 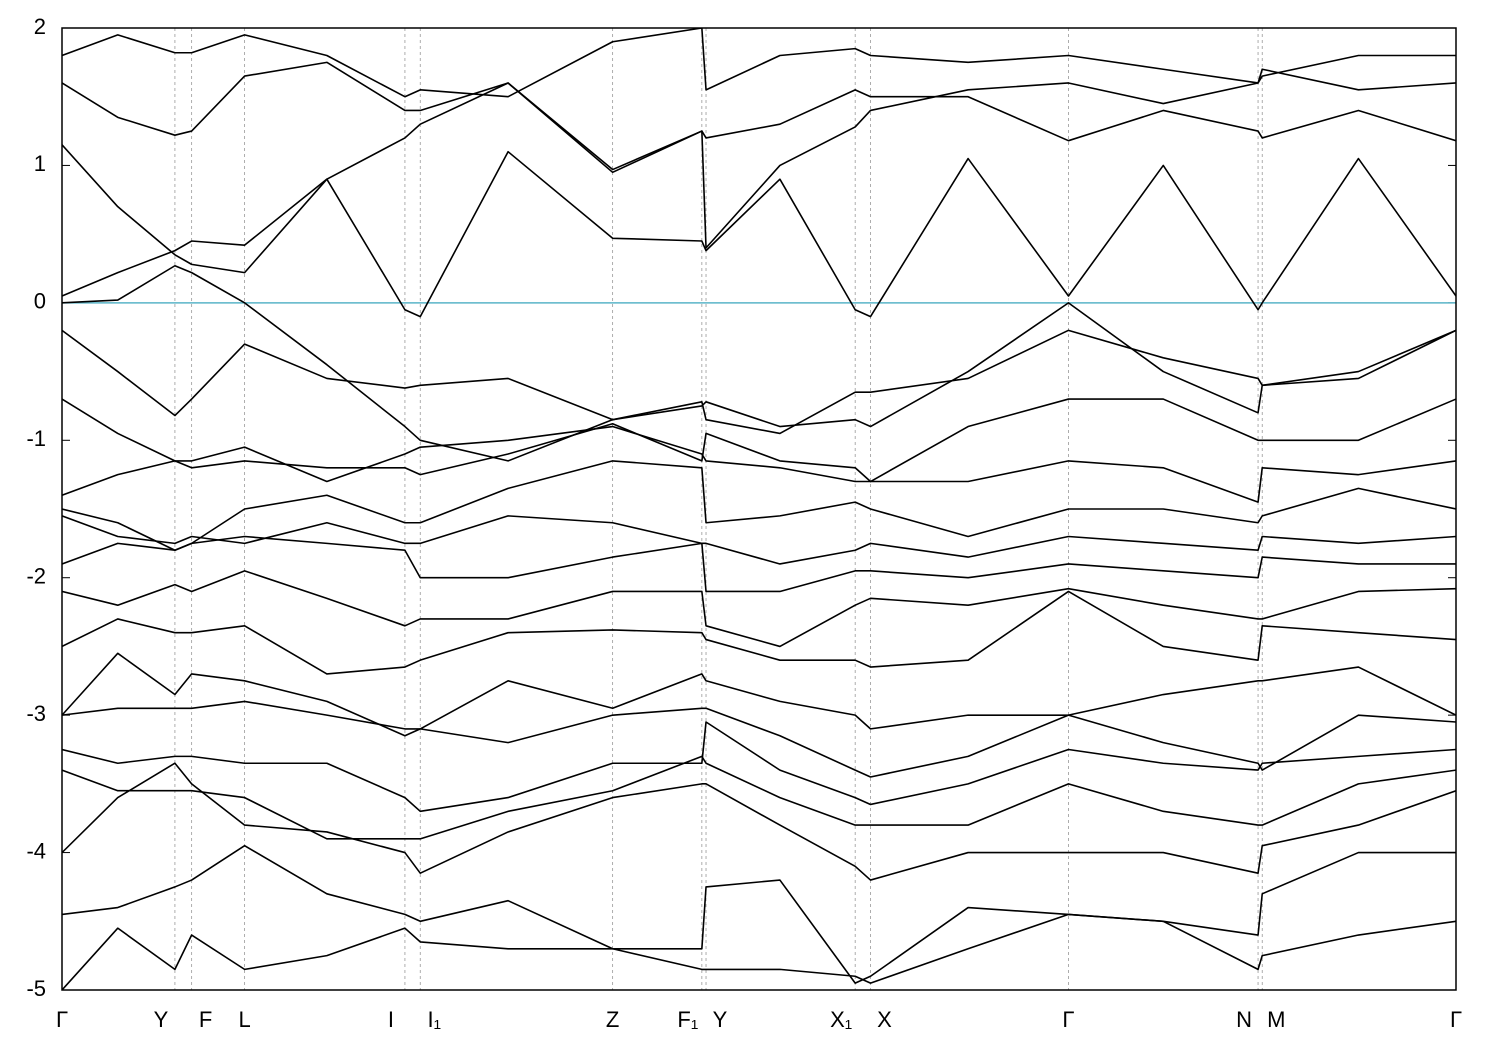 I want to click on x-tick-label: N, so click(x=1244, y=1019).